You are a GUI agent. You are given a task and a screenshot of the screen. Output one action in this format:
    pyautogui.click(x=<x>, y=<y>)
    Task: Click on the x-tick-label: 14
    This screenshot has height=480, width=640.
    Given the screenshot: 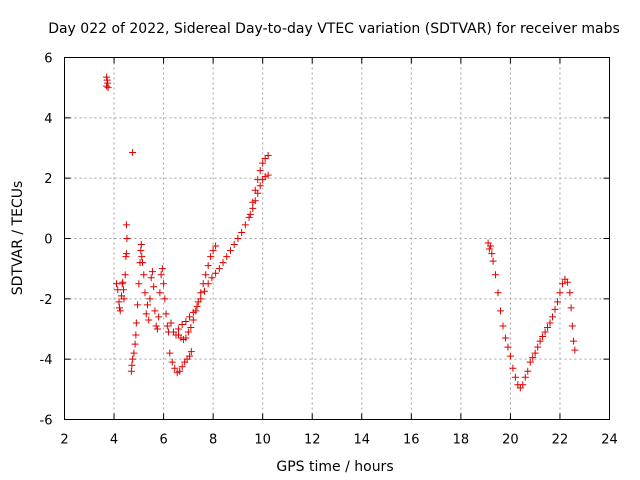 What is the action you would take?
    pyautogui.click(x=361, y=440)
    